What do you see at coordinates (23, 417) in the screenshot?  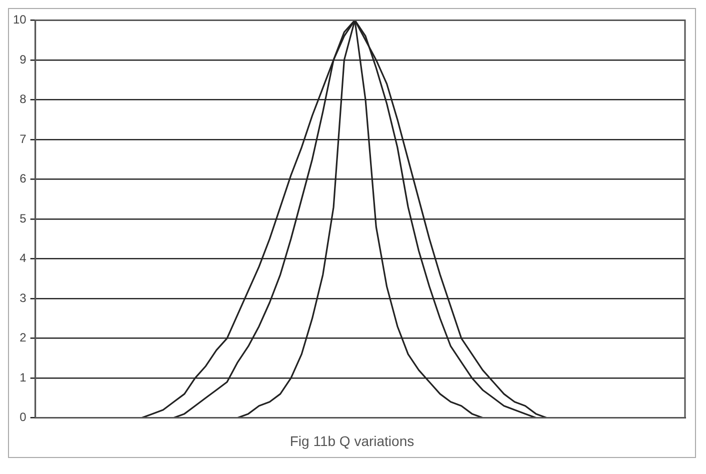 I see `y-tick-label: 0` at bounding box center [23, 417].